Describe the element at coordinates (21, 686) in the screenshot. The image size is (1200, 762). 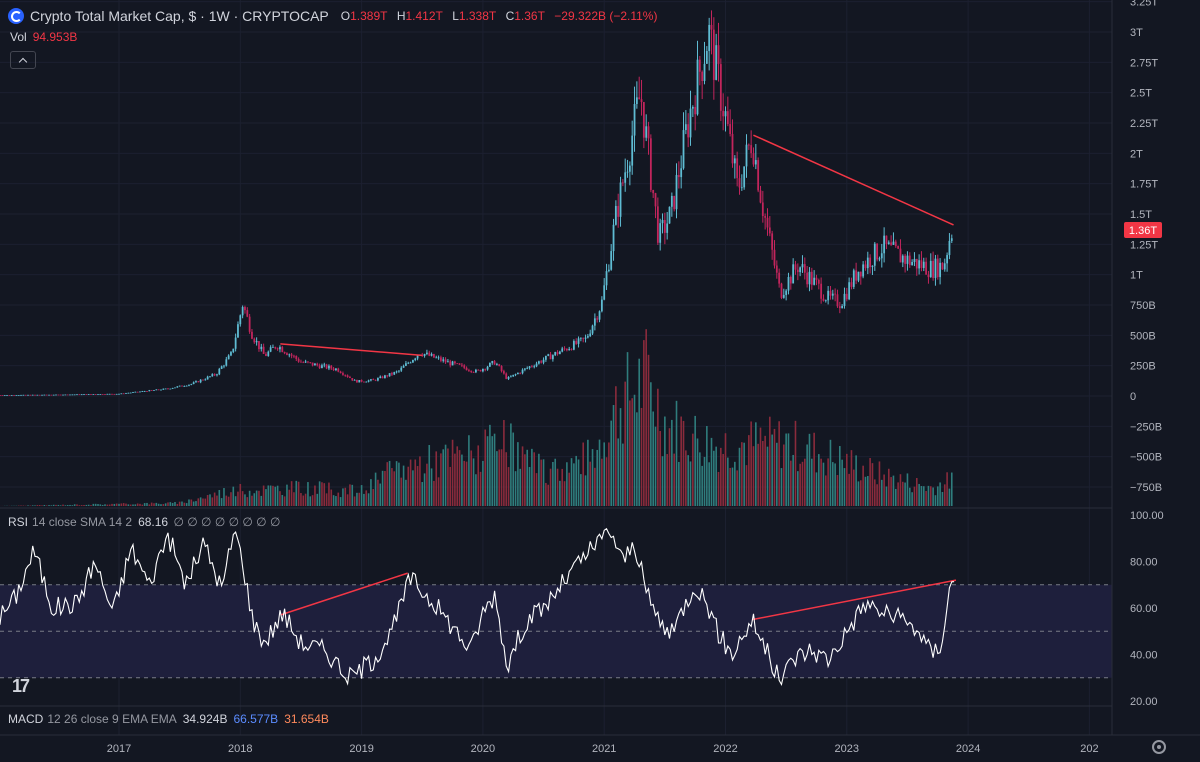
I see `tradingview-logo: 17` at that location.